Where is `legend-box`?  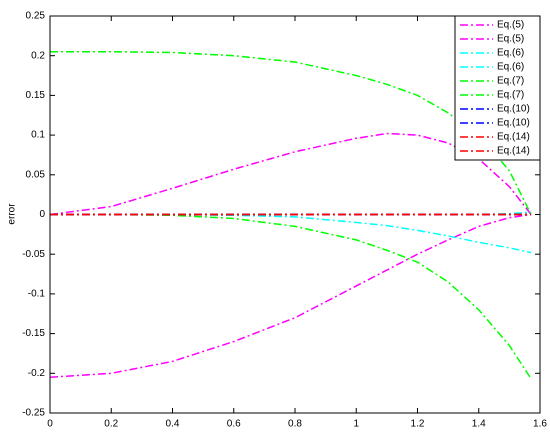
legend-box is located at coordinates (497, 88).